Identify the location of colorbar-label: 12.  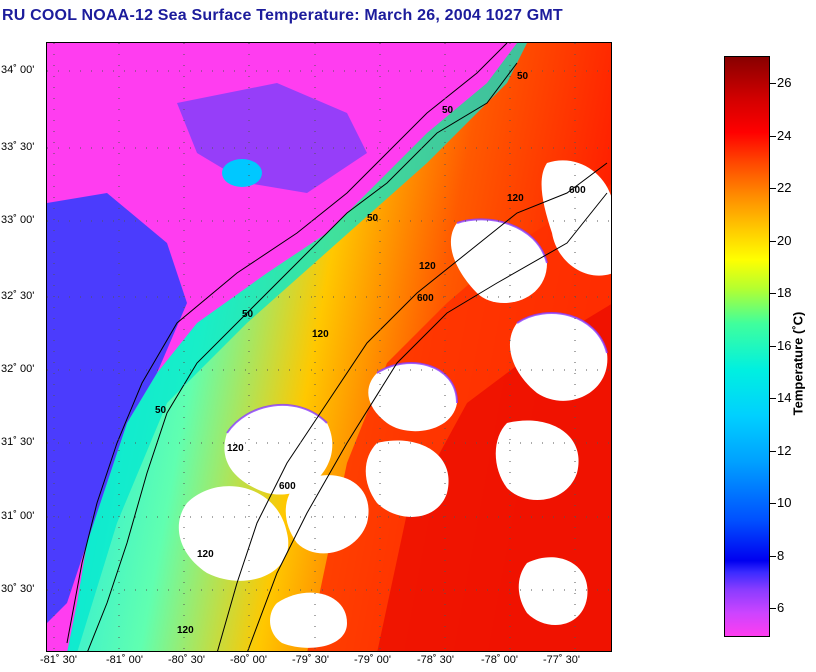
(784, 450).